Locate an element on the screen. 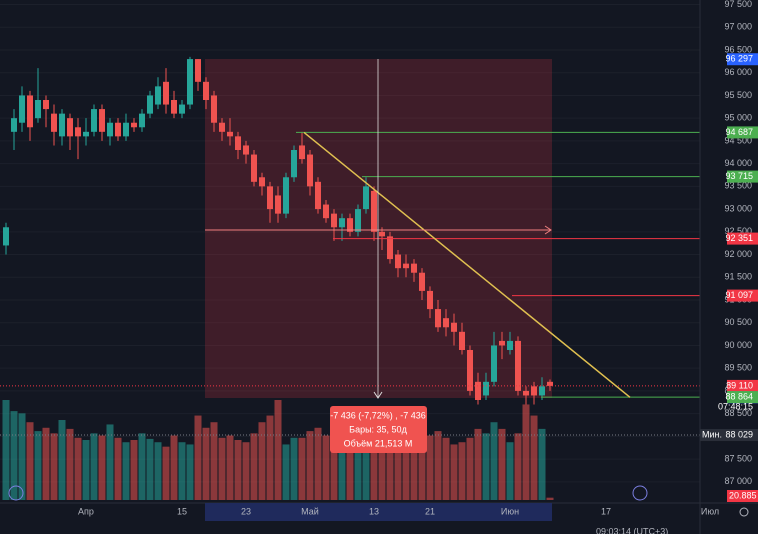  x-tick-label: Апр is located at coordinates (86, 511).